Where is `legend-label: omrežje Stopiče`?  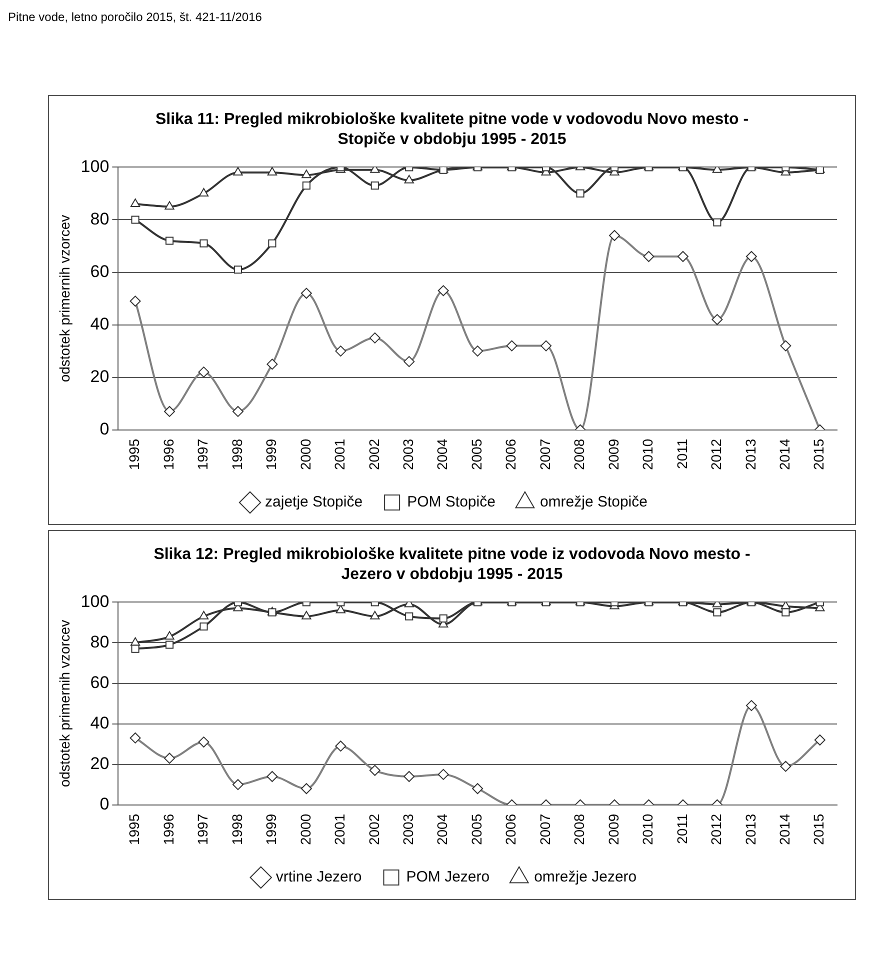 legend-label: omrežje Stopiče is located at coordinates (594, 502).